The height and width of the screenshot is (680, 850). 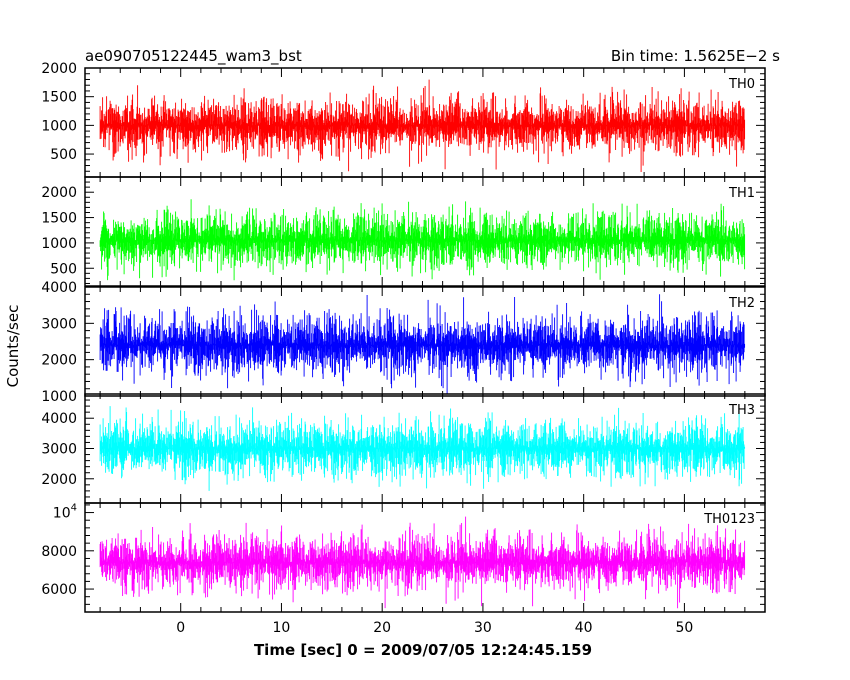 What do you see at coordinates (13, 346) in the screenshot?
I see `y-axis-label: Counts/sec` at bounding box center [13, 346].